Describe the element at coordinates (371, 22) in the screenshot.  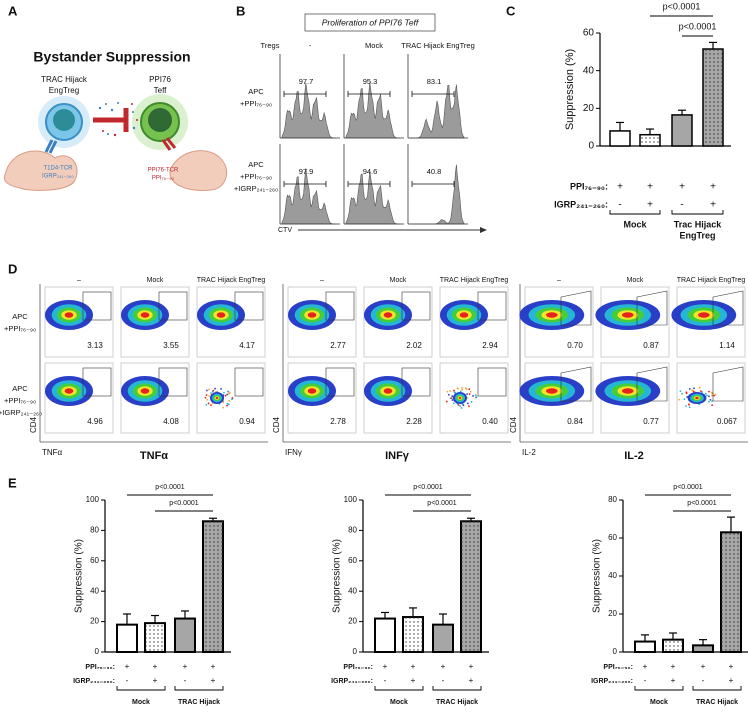
I see `panel-title: Proliferation of PPI76 Teff` at that location.